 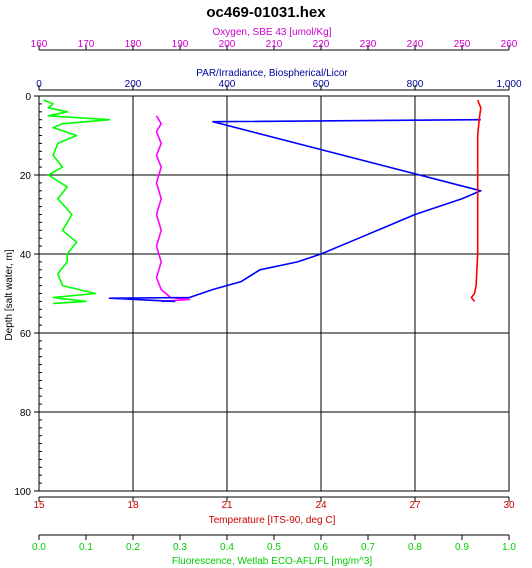 I want to click on fluorescence-tick-label: 1.0, so click(x=509, y=547).